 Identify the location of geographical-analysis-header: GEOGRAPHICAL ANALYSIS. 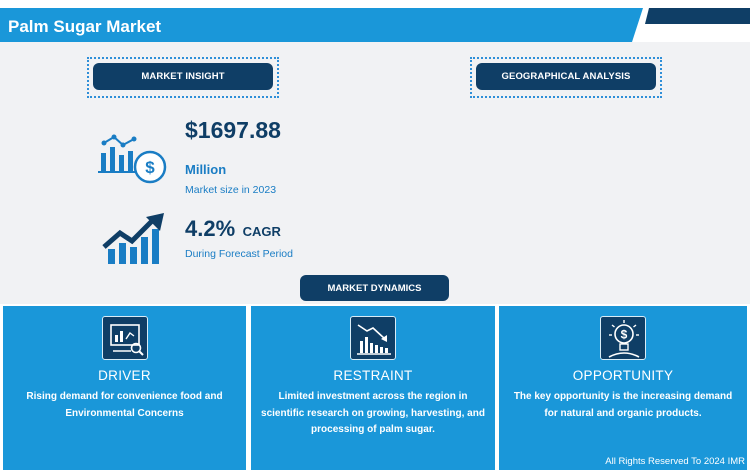
(566, 77).